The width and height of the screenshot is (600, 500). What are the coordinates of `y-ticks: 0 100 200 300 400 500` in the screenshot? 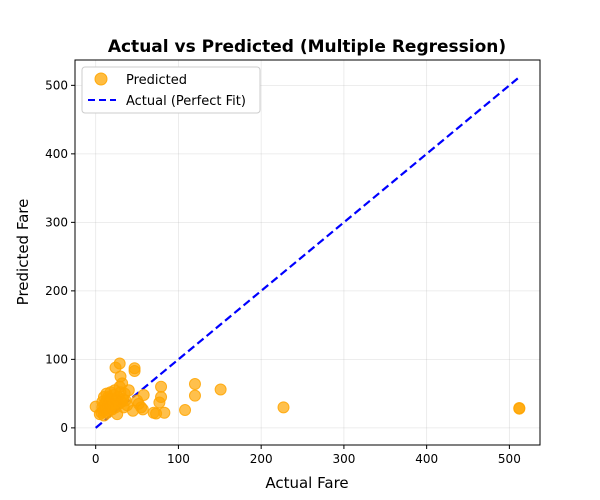 It's located at (60, 256).